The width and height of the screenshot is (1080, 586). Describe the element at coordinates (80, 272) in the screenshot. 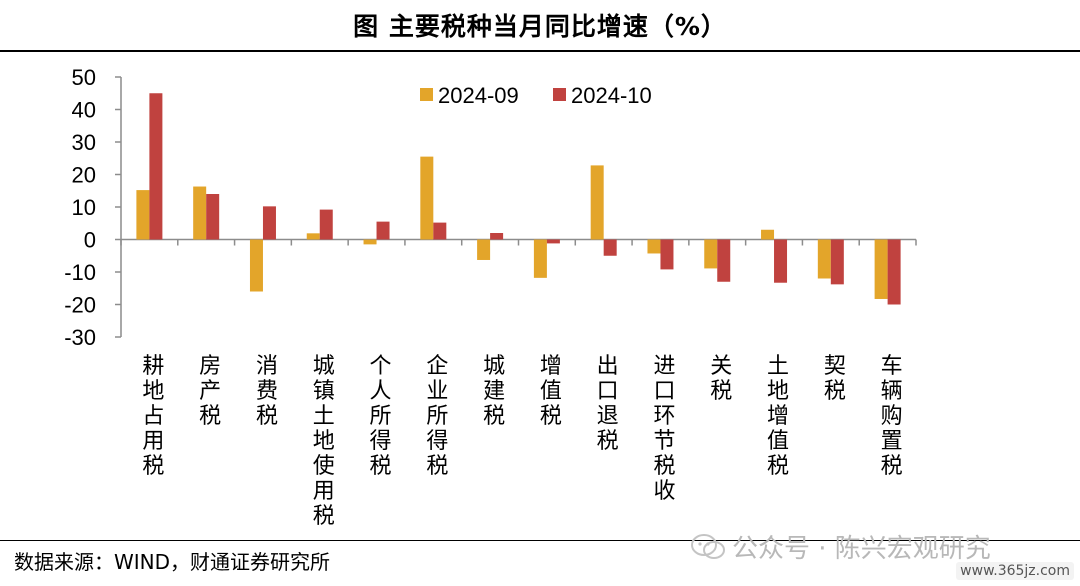

I see `y-tick-label: -10` at that location.